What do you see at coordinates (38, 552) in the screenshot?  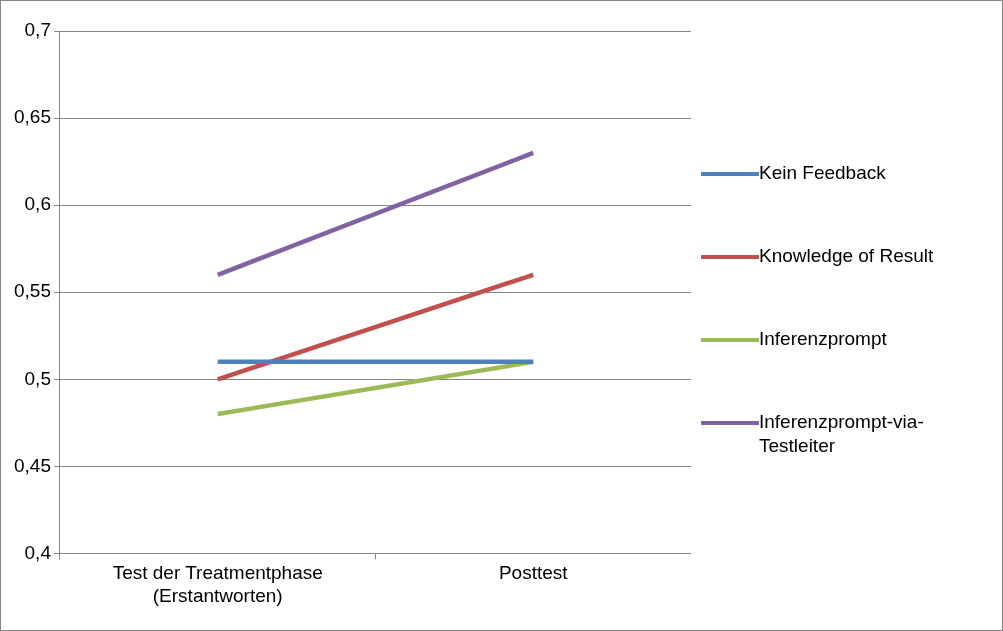 I see `y-tick-label: 0,4` at bounding box center [38, 552].